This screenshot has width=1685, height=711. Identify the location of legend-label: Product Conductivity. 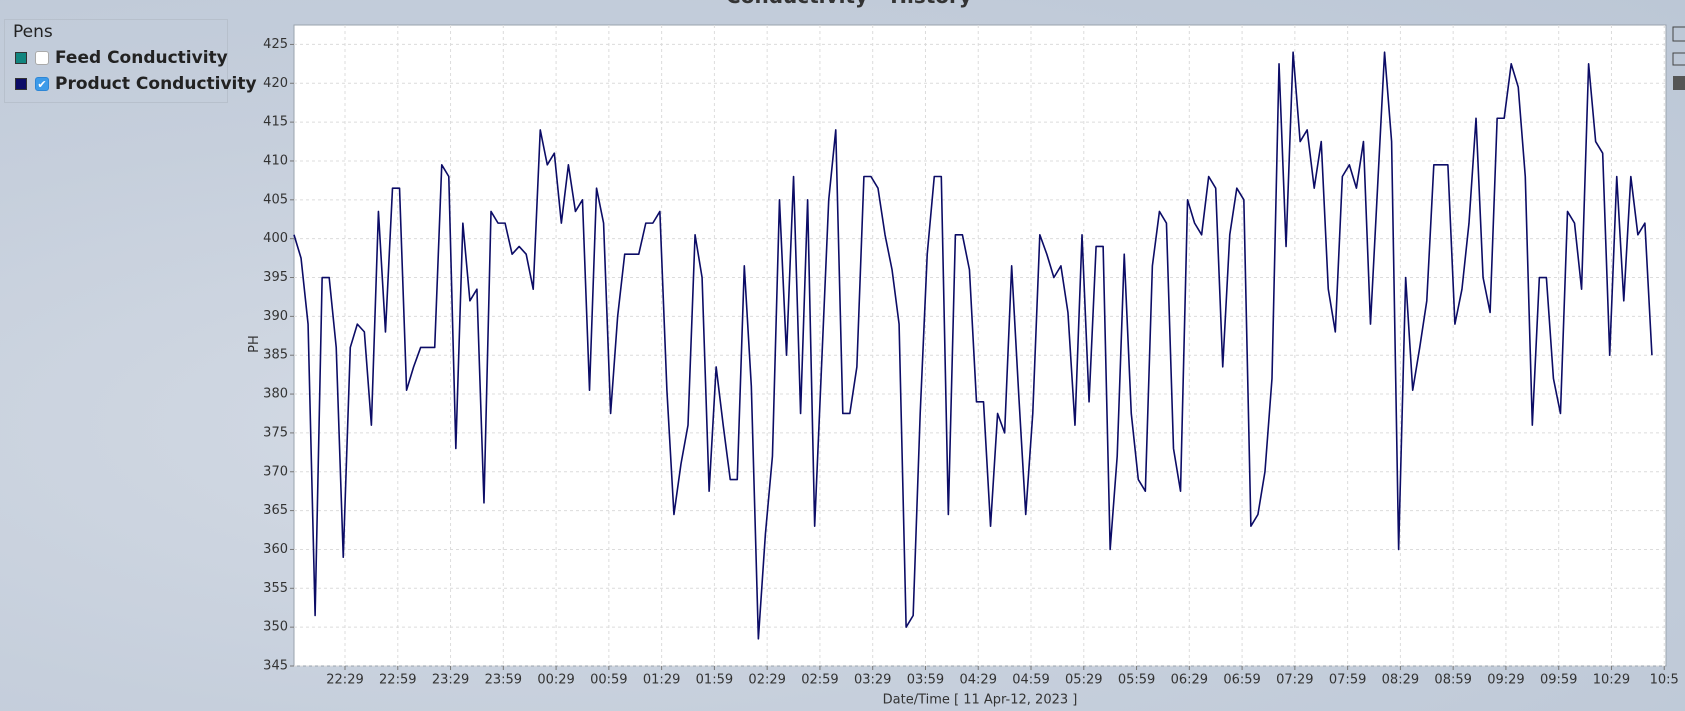
(156, 84).